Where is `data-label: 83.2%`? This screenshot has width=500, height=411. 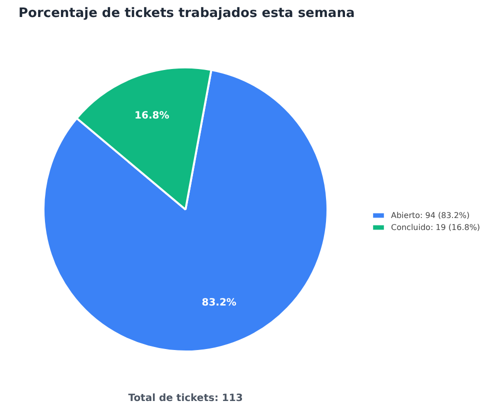 data-label: 83.2% is located at coordinates (219, 303).